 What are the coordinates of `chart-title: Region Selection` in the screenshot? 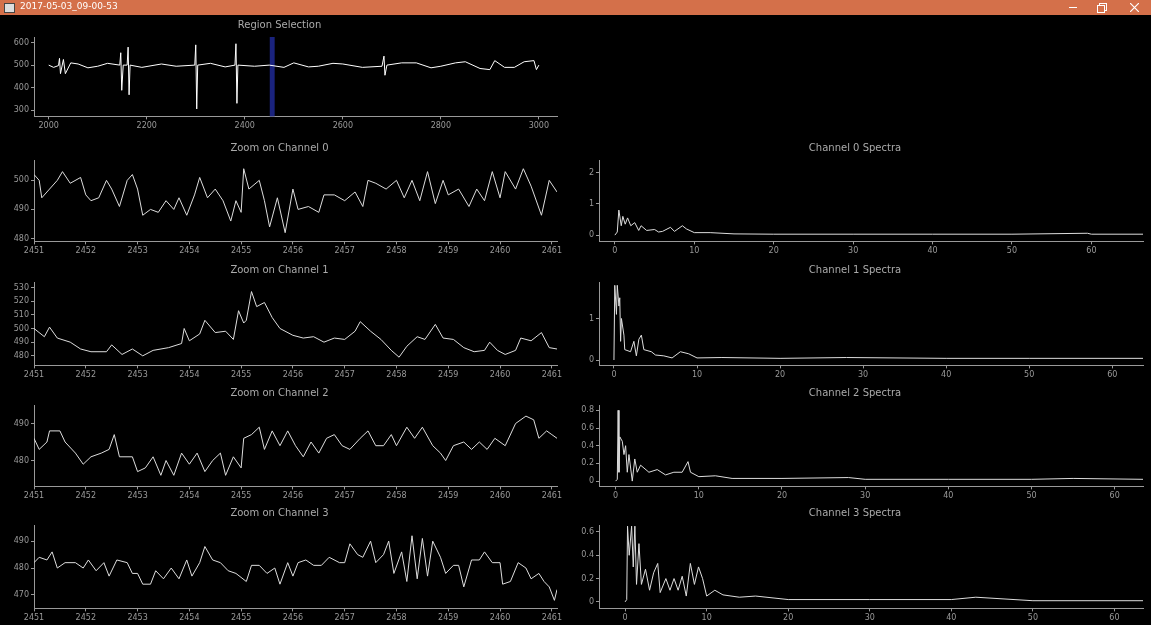 It's located at (279, 24).